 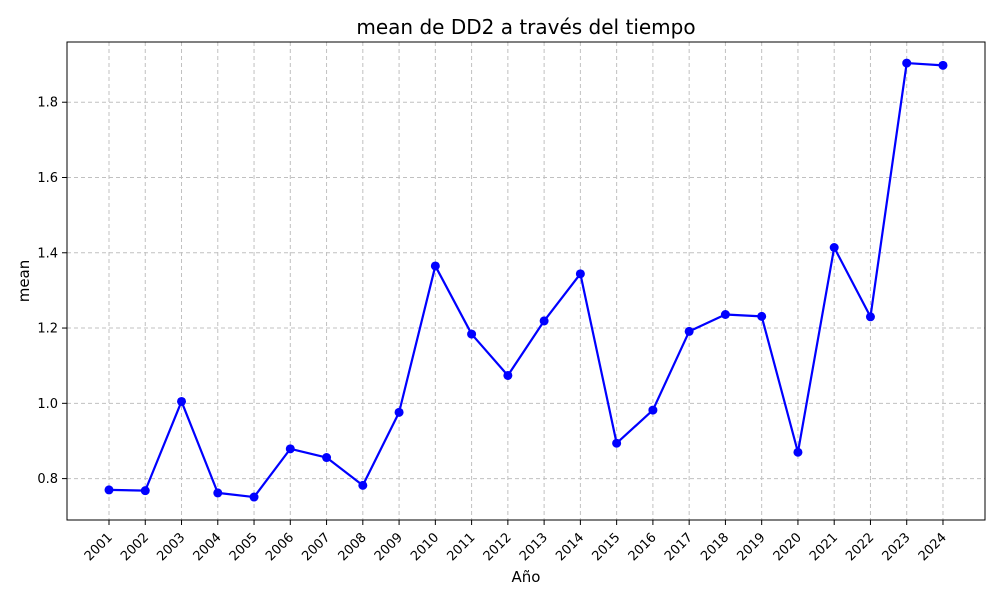 What do you see at coordinates (244, 547) in the screenshot?
I see `x-tick-label: 2005` at bounding box center [244, 547].